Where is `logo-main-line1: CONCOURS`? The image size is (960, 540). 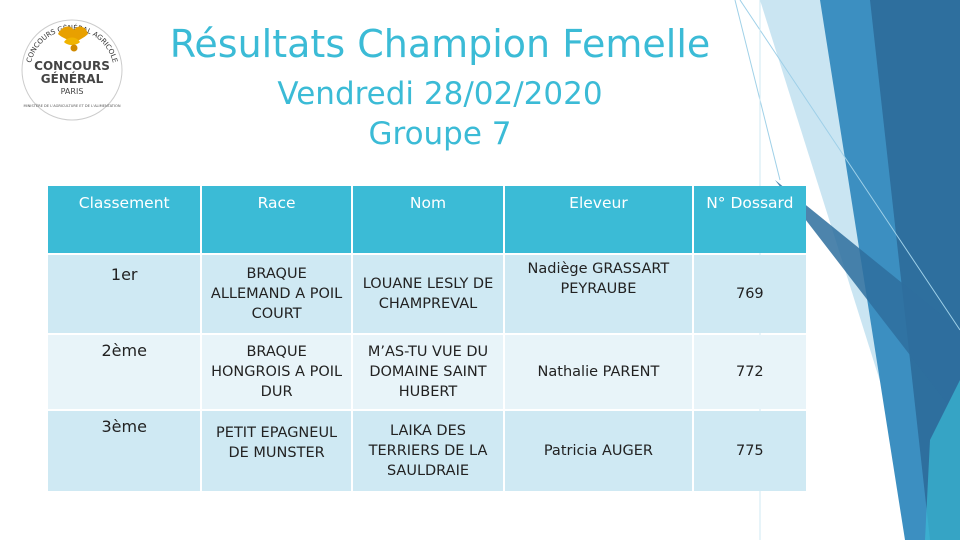 logo-main-line1: CONCOURS is located at coordinates (72, 66).